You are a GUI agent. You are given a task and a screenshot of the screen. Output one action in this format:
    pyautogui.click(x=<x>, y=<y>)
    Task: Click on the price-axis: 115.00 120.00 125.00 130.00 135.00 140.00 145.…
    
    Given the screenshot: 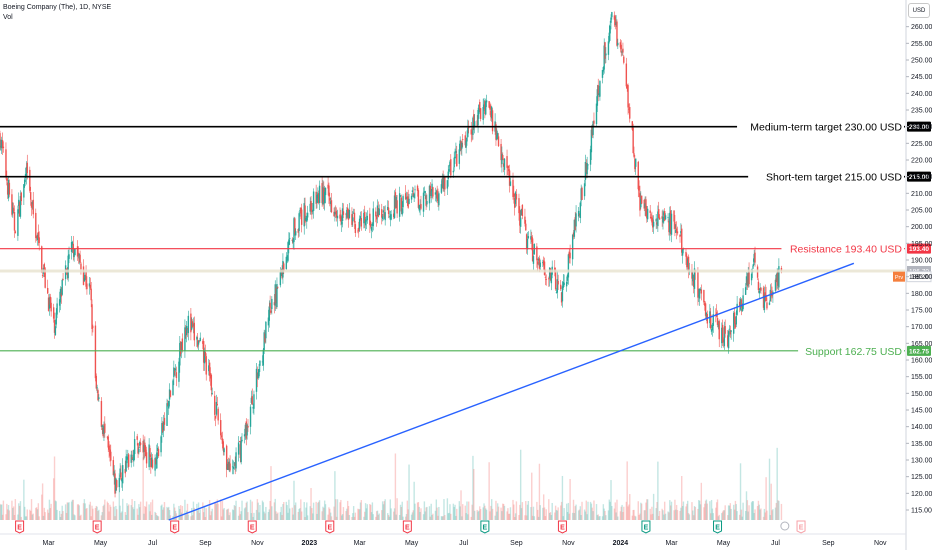 What is the action you would take?
    pyautogui.click(x=918, y=275)
    